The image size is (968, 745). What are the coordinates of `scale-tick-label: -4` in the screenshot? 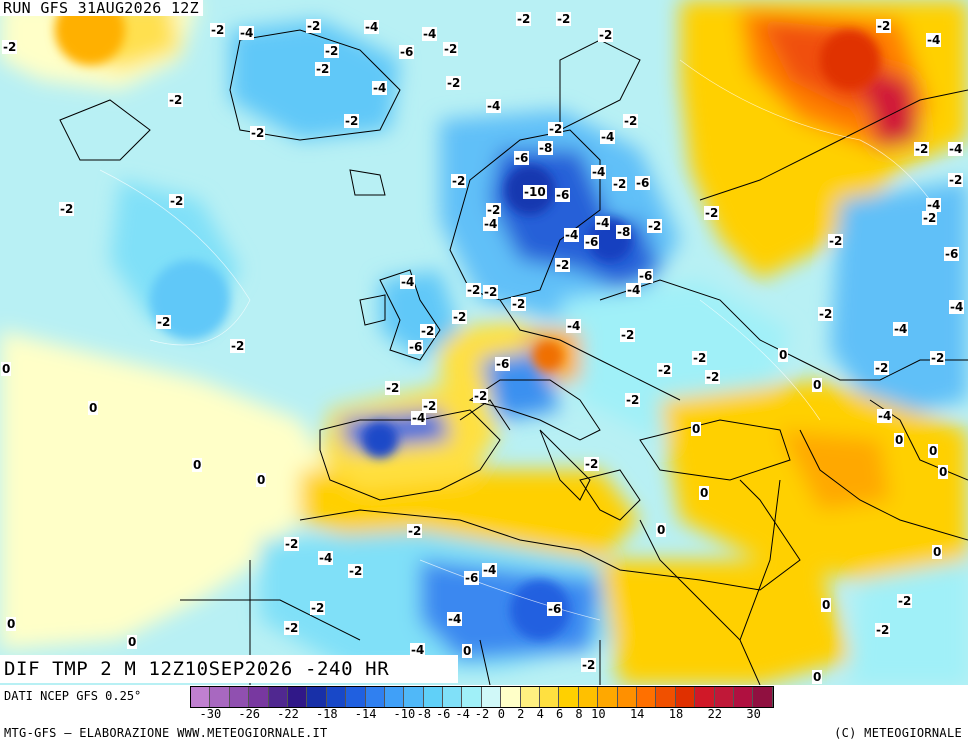 It's located at (462, 714).